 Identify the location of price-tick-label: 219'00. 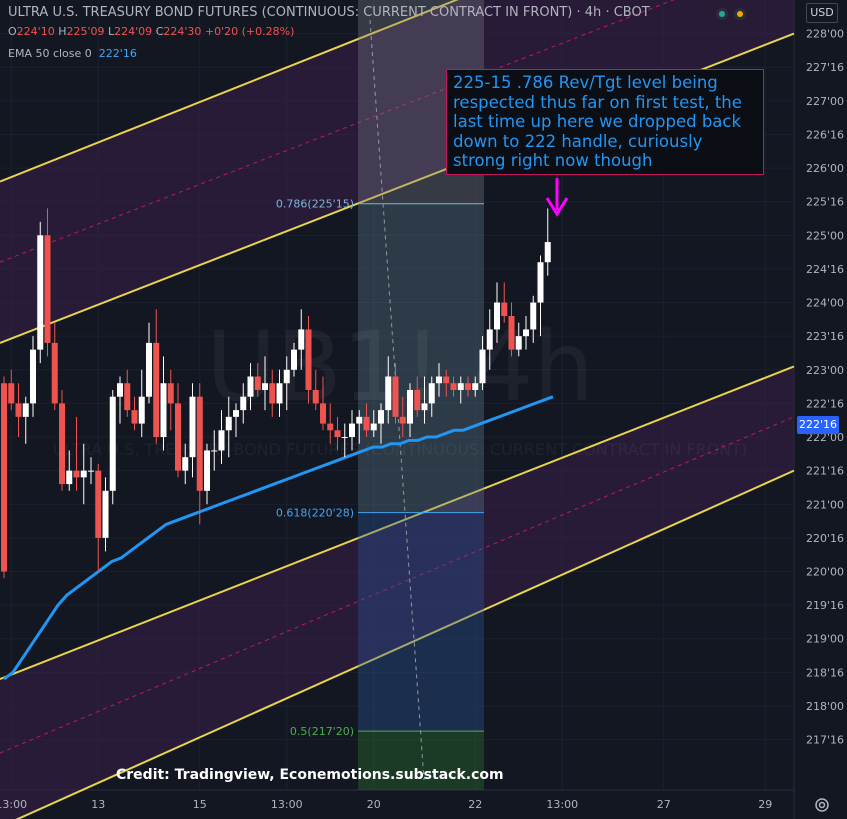
(825, 639).